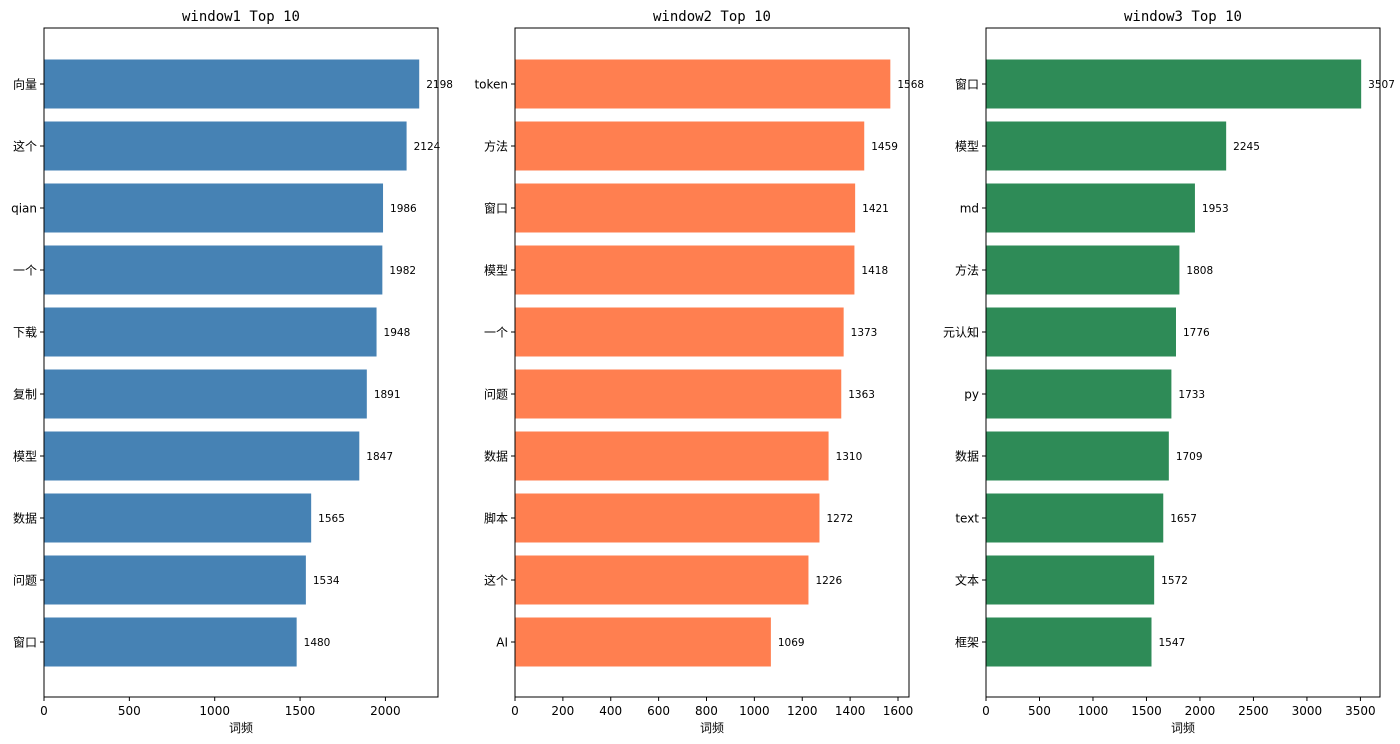 The width and height of the screenshot is (1400, 744). I want to click on data-label: 1363, so click(861, 395).